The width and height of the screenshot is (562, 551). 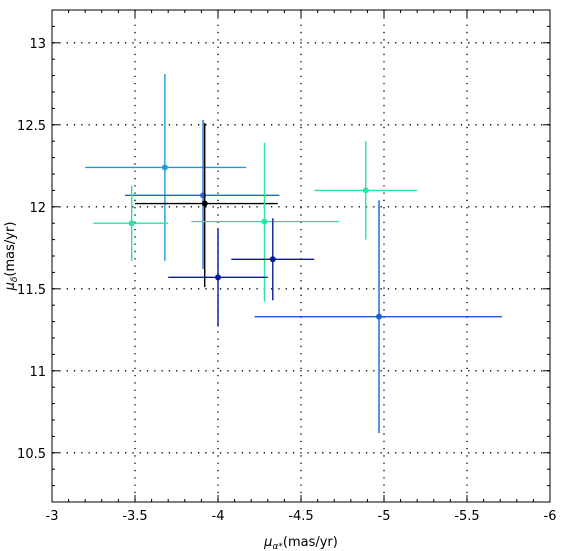 I want to click on y-tick-label: 12.5, so click(x=31, y=126).